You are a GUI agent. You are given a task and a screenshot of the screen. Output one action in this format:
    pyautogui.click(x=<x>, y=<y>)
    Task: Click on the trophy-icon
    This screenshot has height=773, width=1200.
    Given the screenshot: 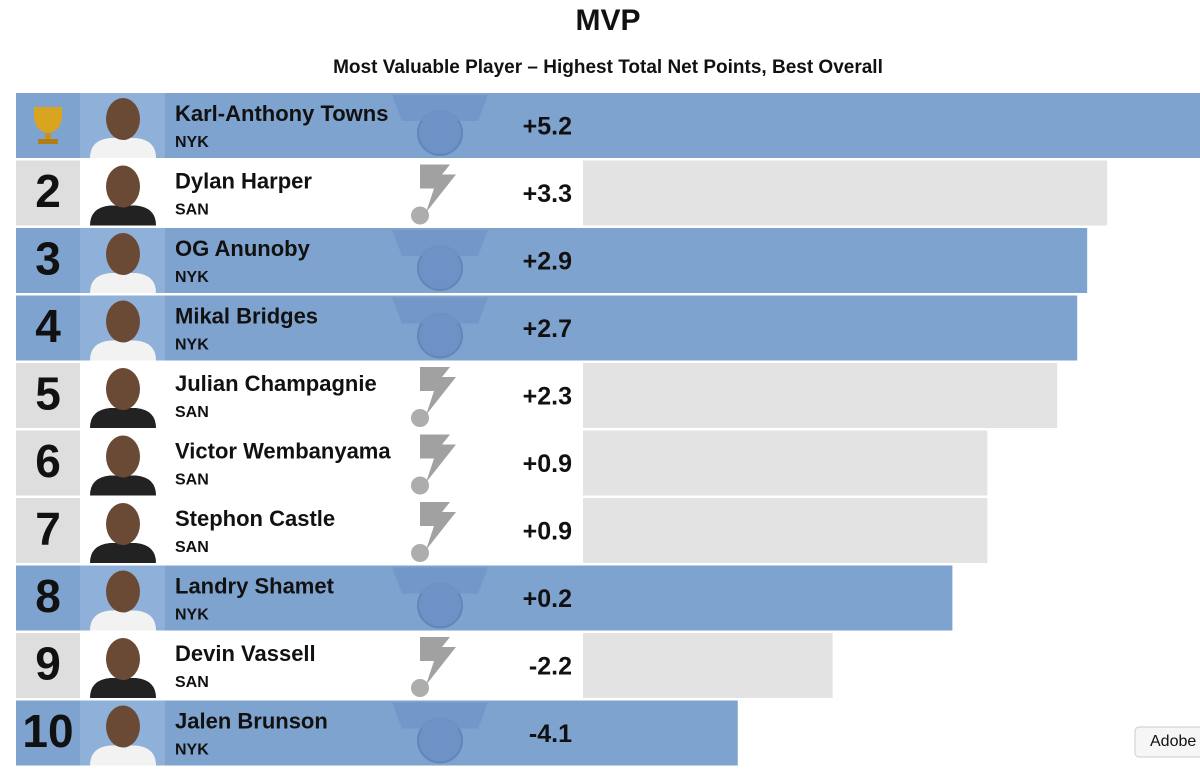 What is the action you would take?
    pyautogui.click(x=48, y=125)
    